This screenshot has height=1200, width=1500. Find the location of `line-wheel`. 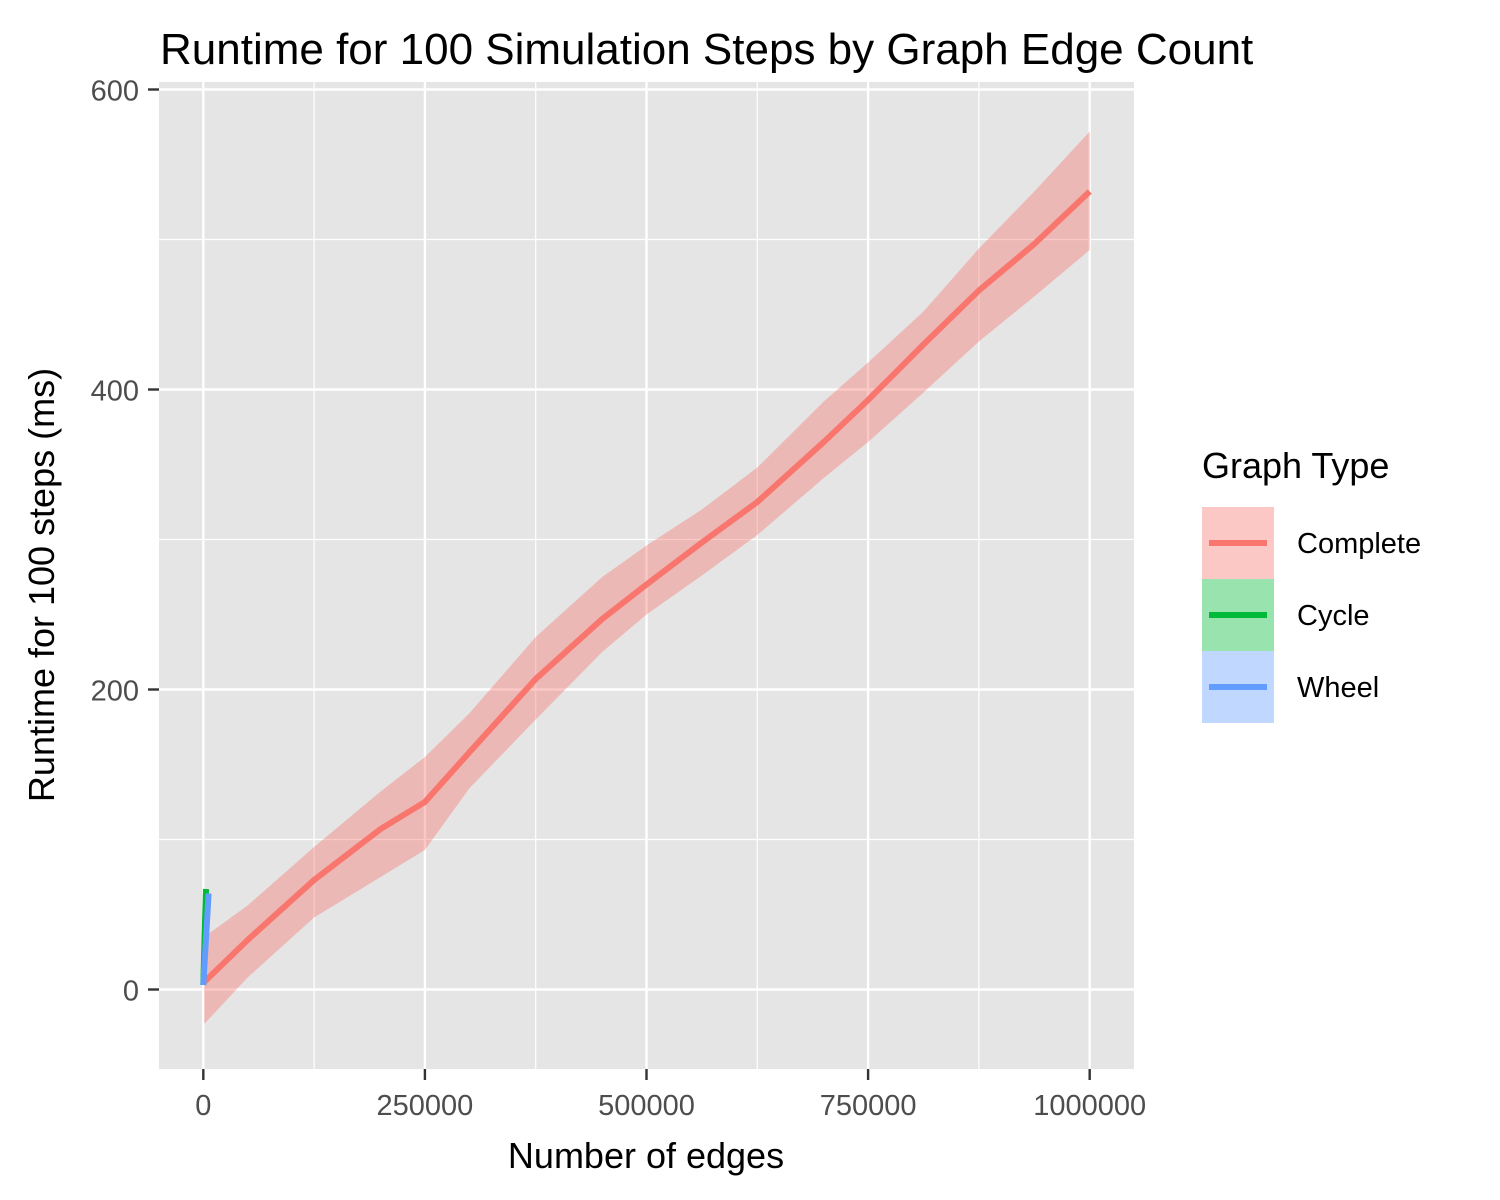

line-wheel is located at coordinates (206, 939).